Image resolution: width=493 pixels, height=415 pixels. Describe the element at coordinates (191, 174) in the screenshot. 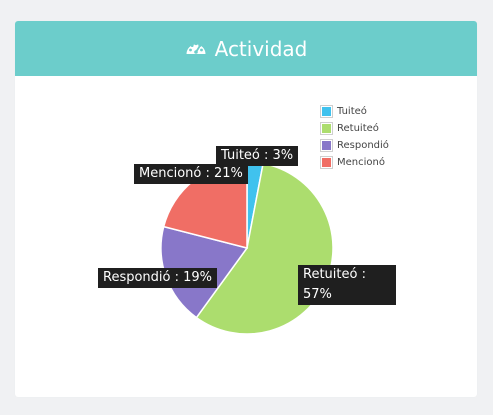

I see `data-label-menciono: Mencionó : 21%` at that location.